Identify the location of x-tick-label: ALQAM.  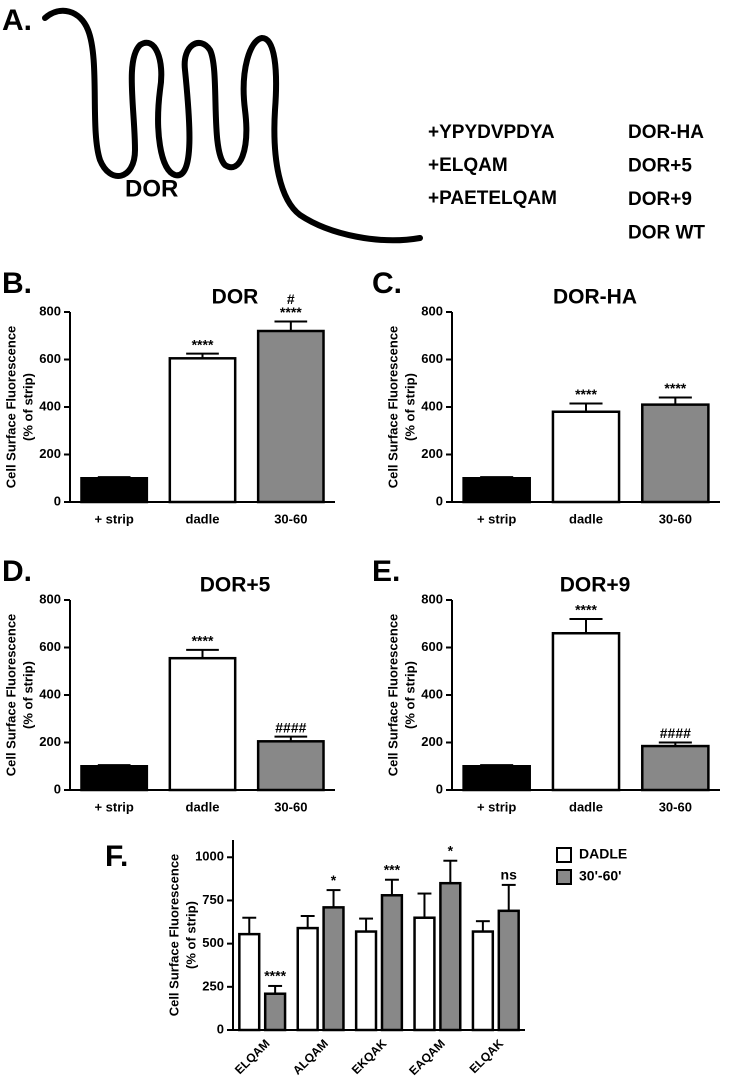
(310, 1056).